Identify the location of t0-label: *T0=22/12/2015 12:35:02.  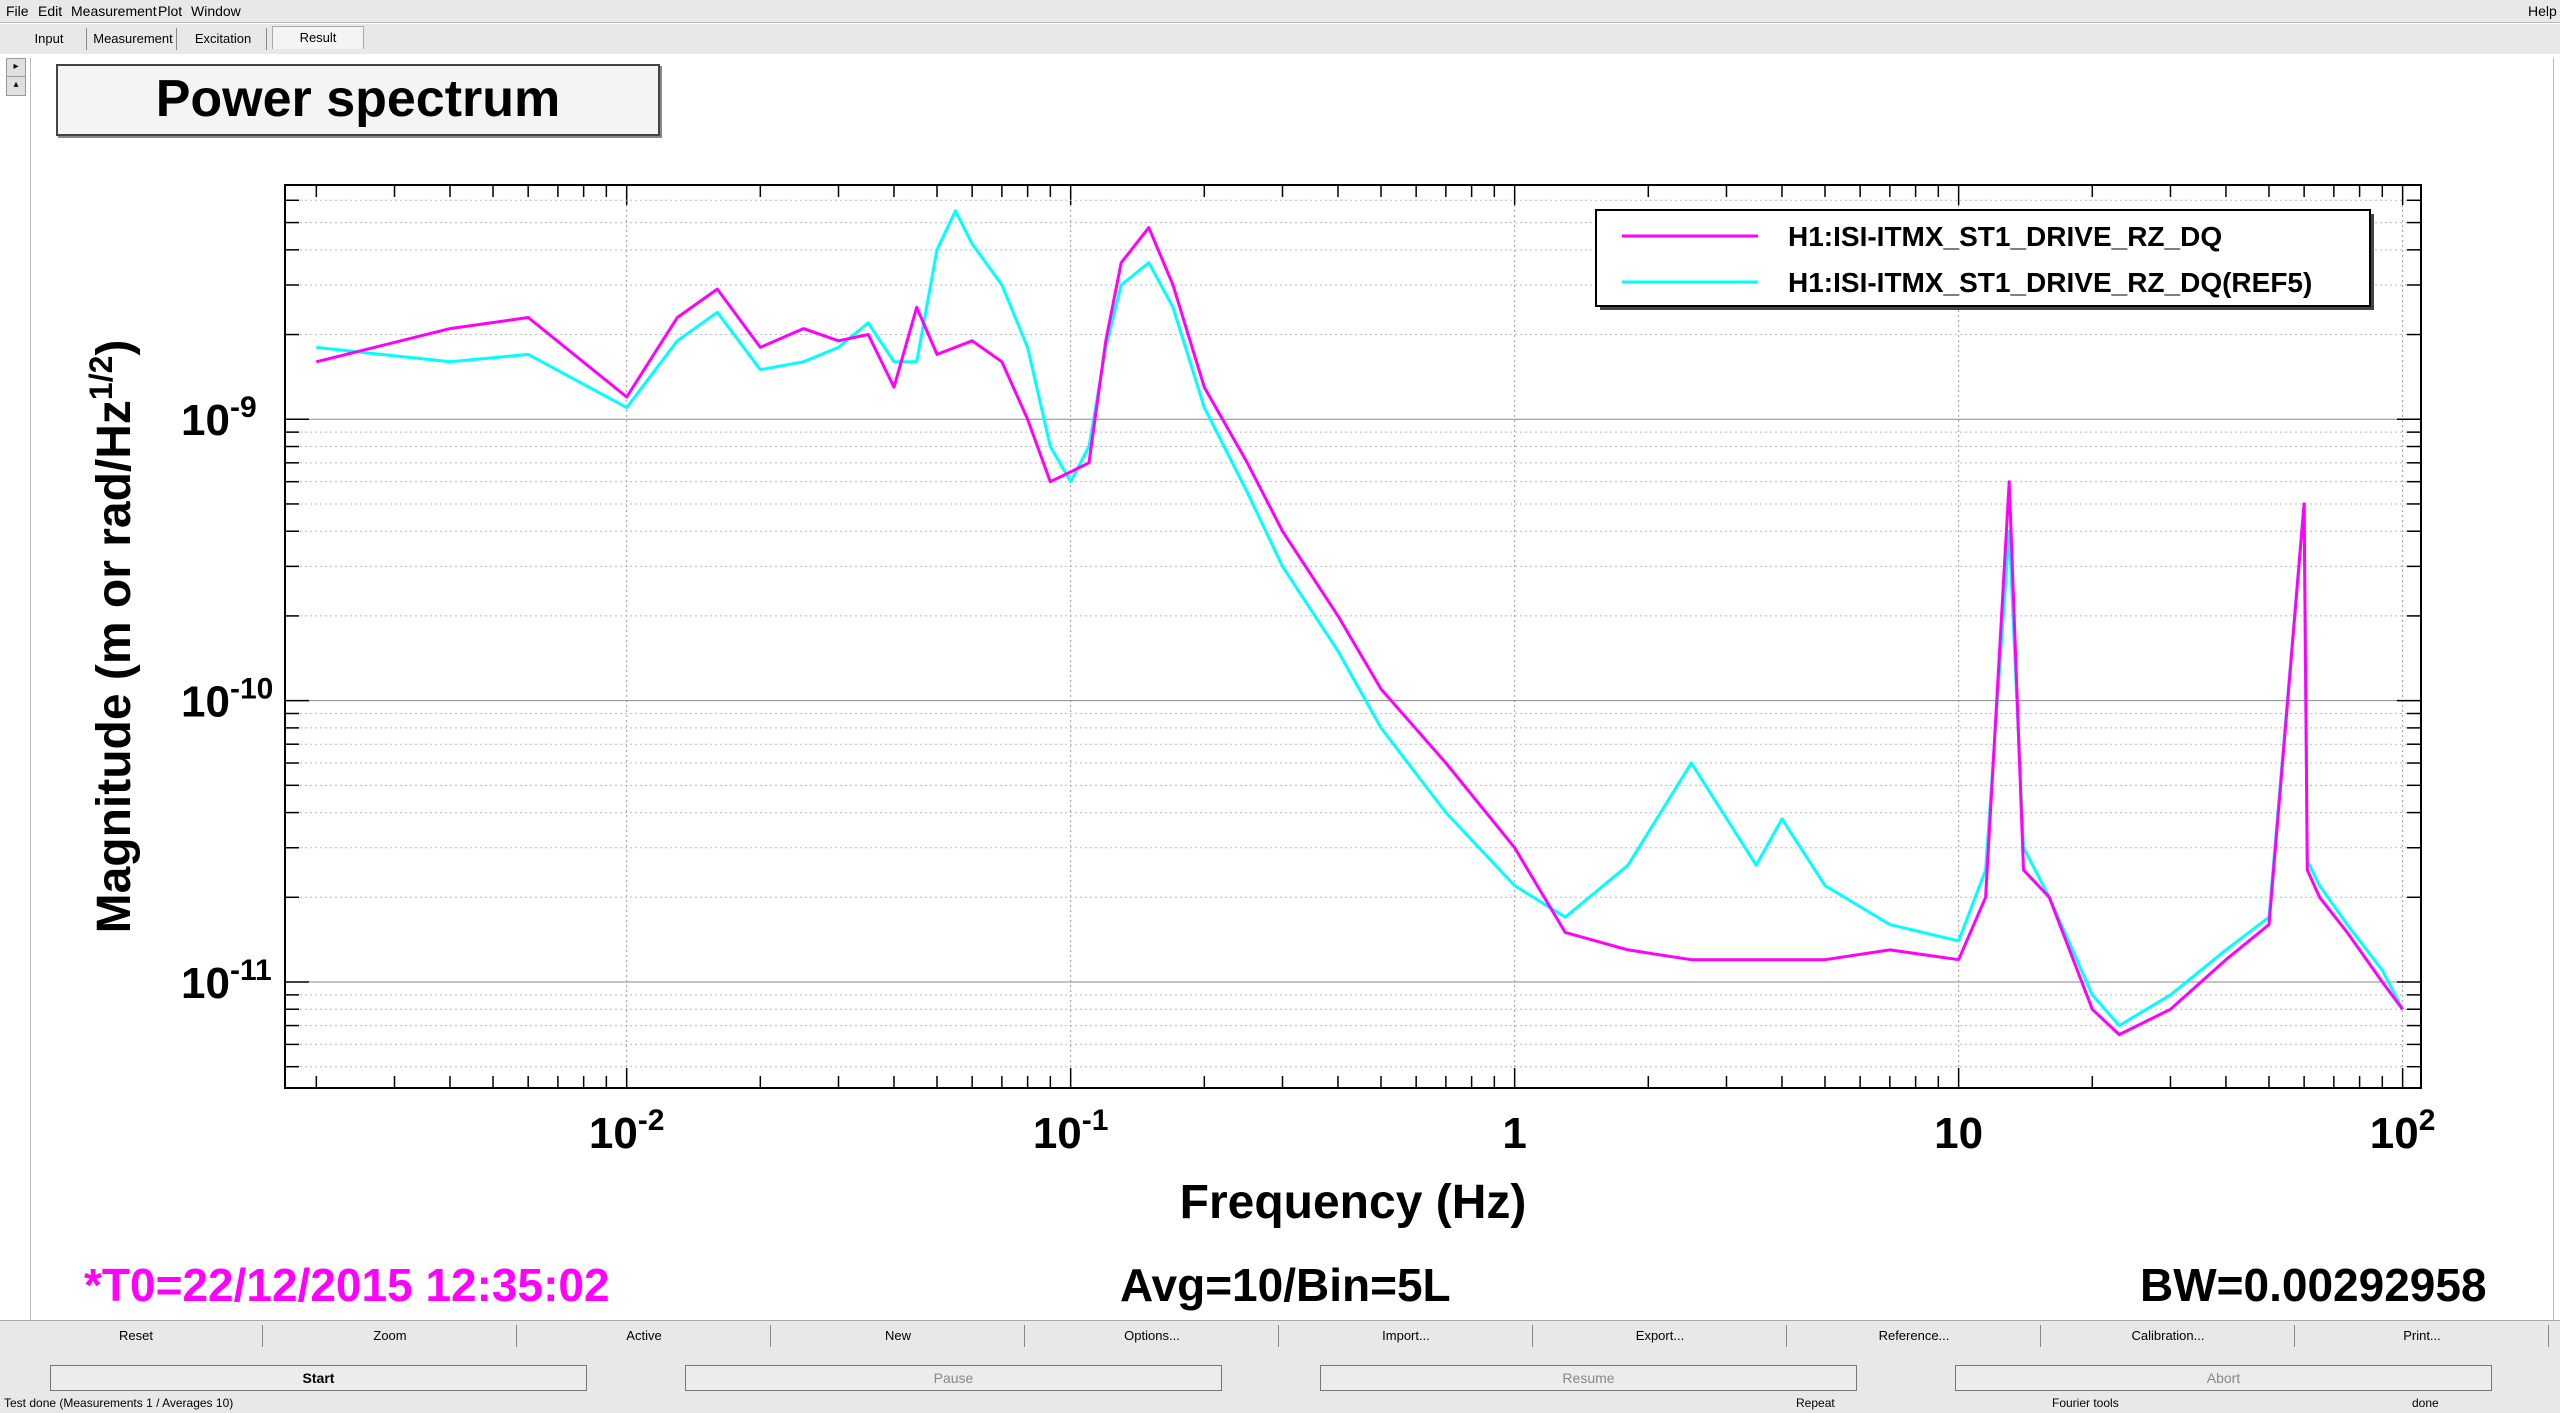
(347, 1285).